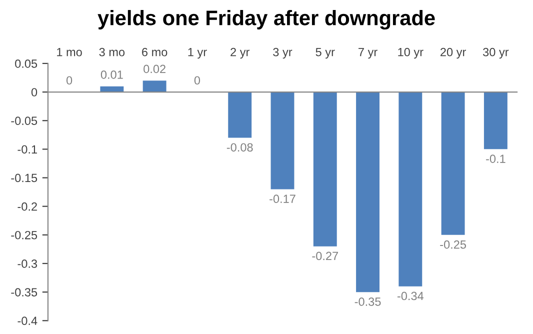  Describe the element at coordinates (24, 121) in the screenshot. I see `y-tick-label: -0.05` at that location.